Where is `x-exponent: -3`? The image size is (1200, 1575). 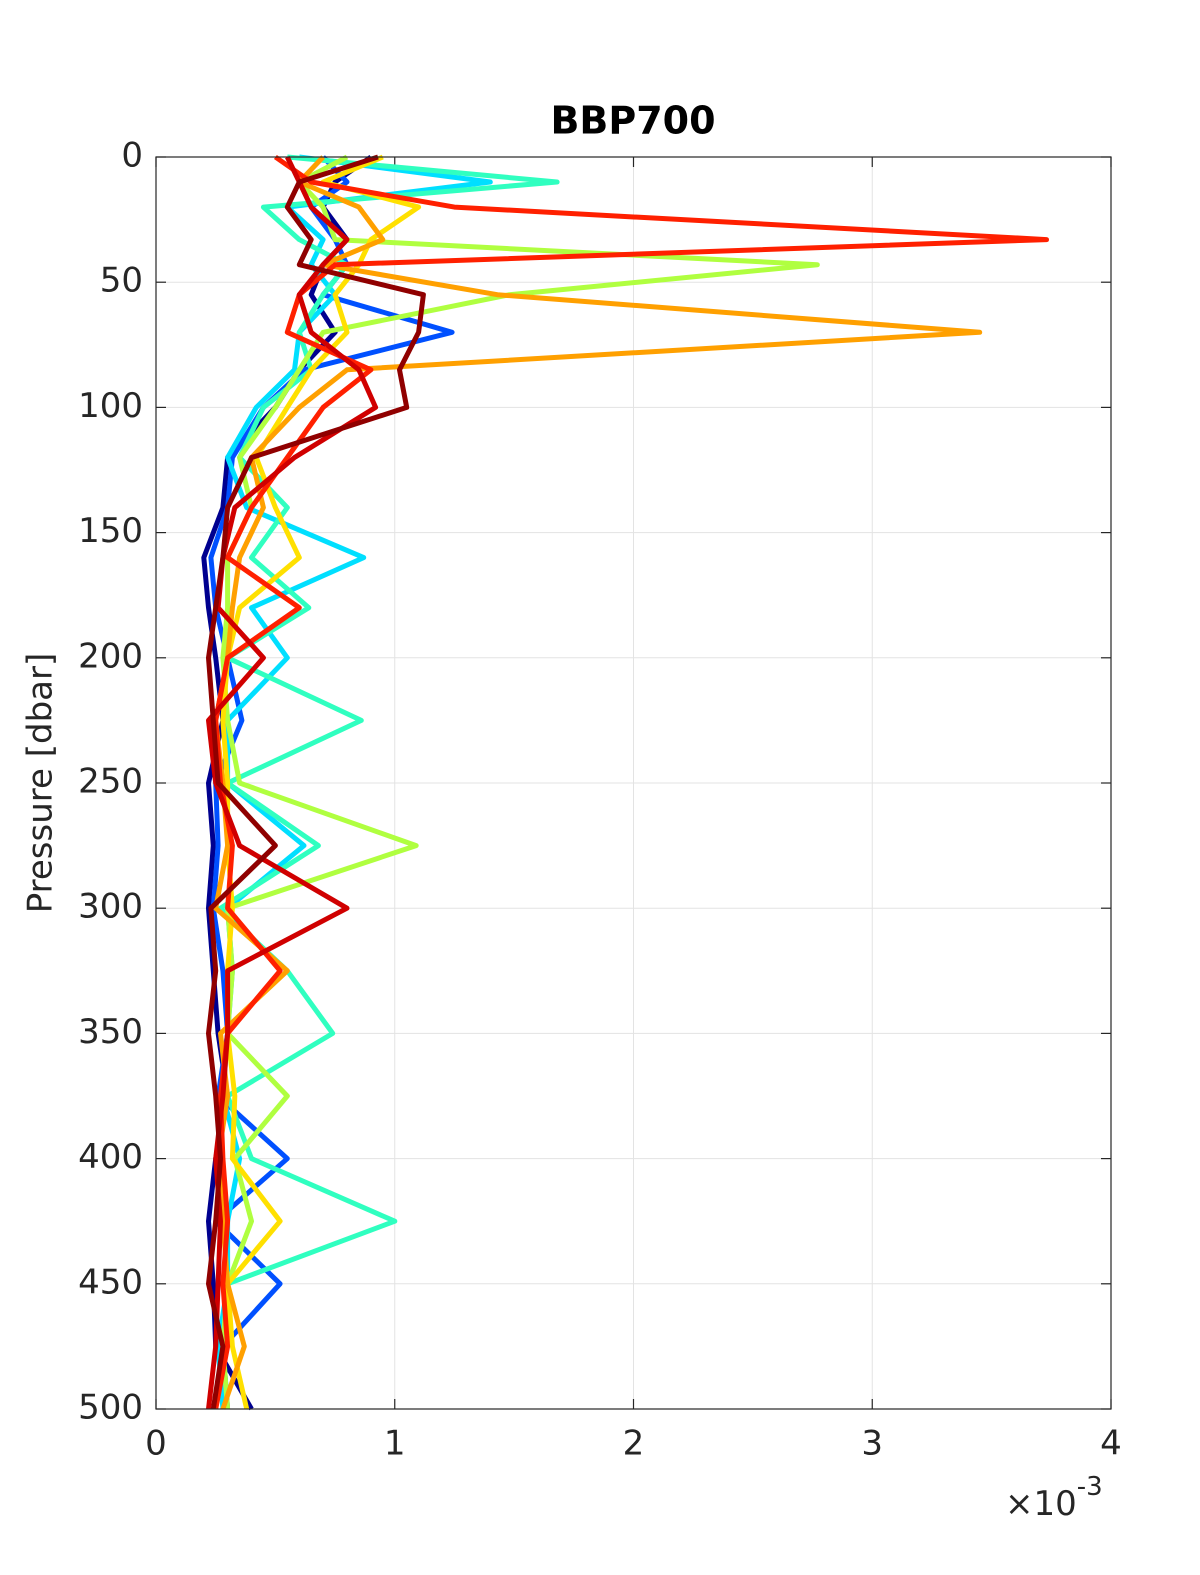
x-exponent: -3 is located at coordinates (1090, 1487).